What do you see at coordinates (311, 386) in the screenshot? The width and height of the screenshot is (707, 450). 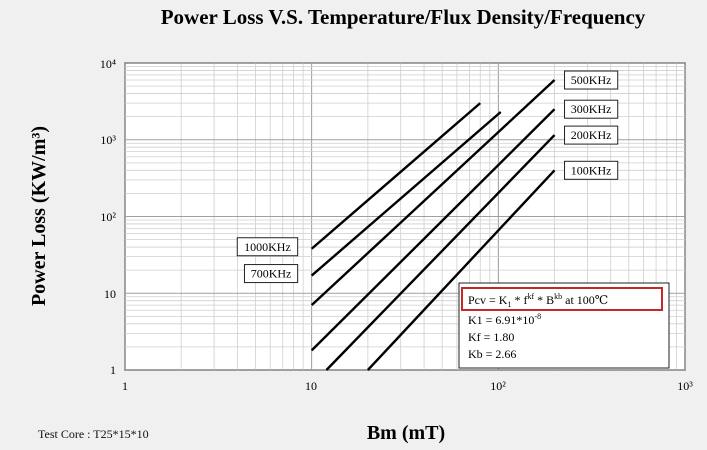 I see `x-tick-label: 10` at bounding box center [311, 386].